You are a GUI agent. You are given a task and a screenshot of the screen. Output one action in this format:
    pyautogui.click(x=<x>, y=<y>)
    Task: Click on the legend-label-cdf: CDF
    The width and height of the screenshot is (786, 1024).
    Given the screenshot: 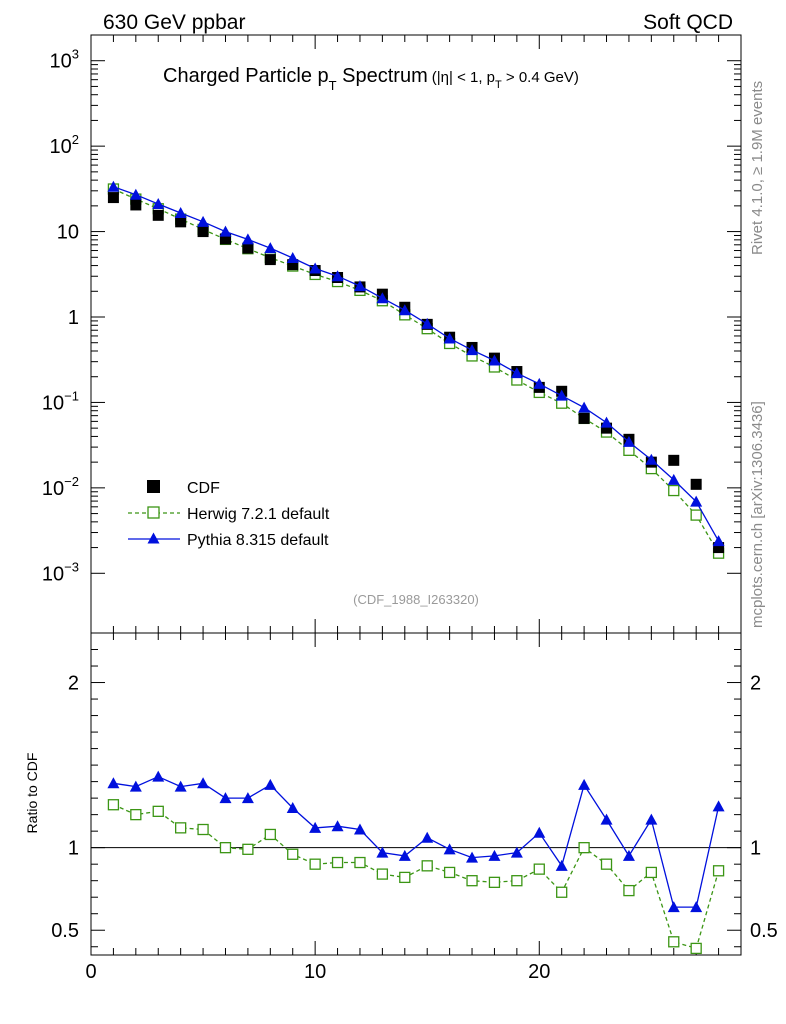 What is the action you would take?
    pyautogui.click(x=203, y=488)
    